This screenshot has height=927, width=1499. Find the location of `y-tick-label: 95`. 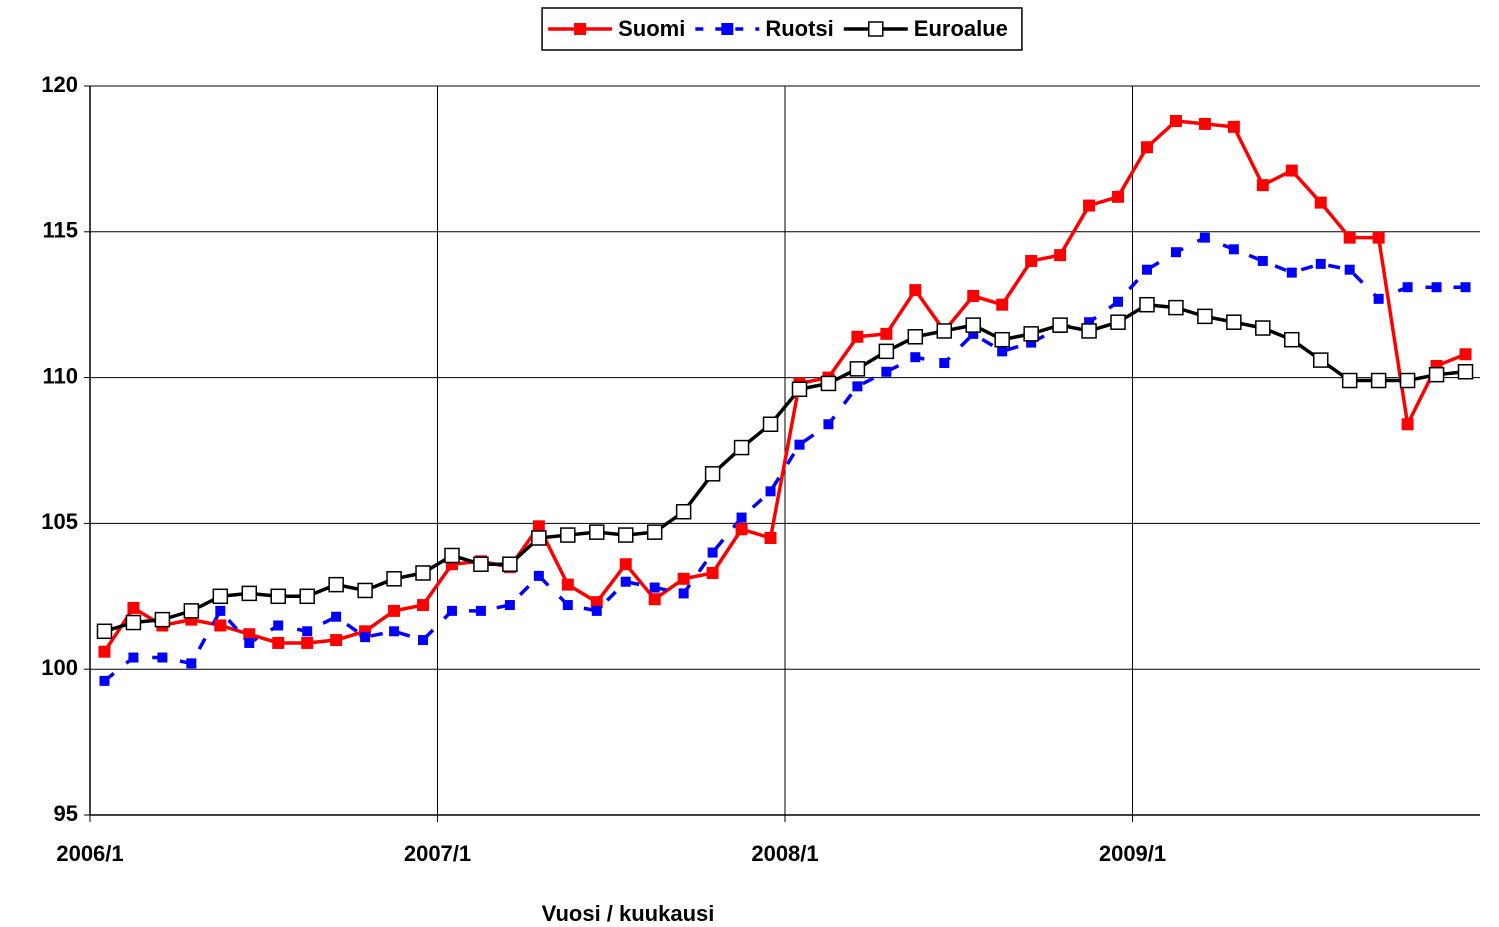

y-tick-label: 95 is located at coordinates (66, 813).